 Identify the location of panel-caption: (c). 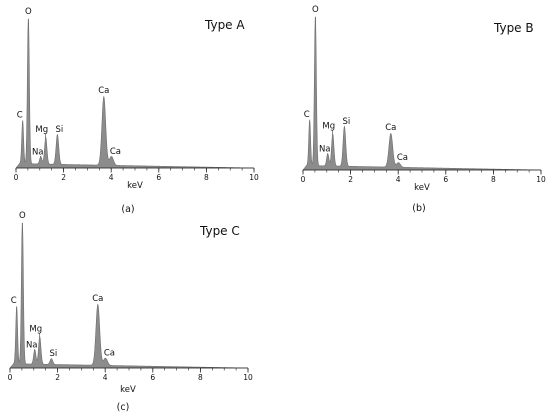
(123, 407).